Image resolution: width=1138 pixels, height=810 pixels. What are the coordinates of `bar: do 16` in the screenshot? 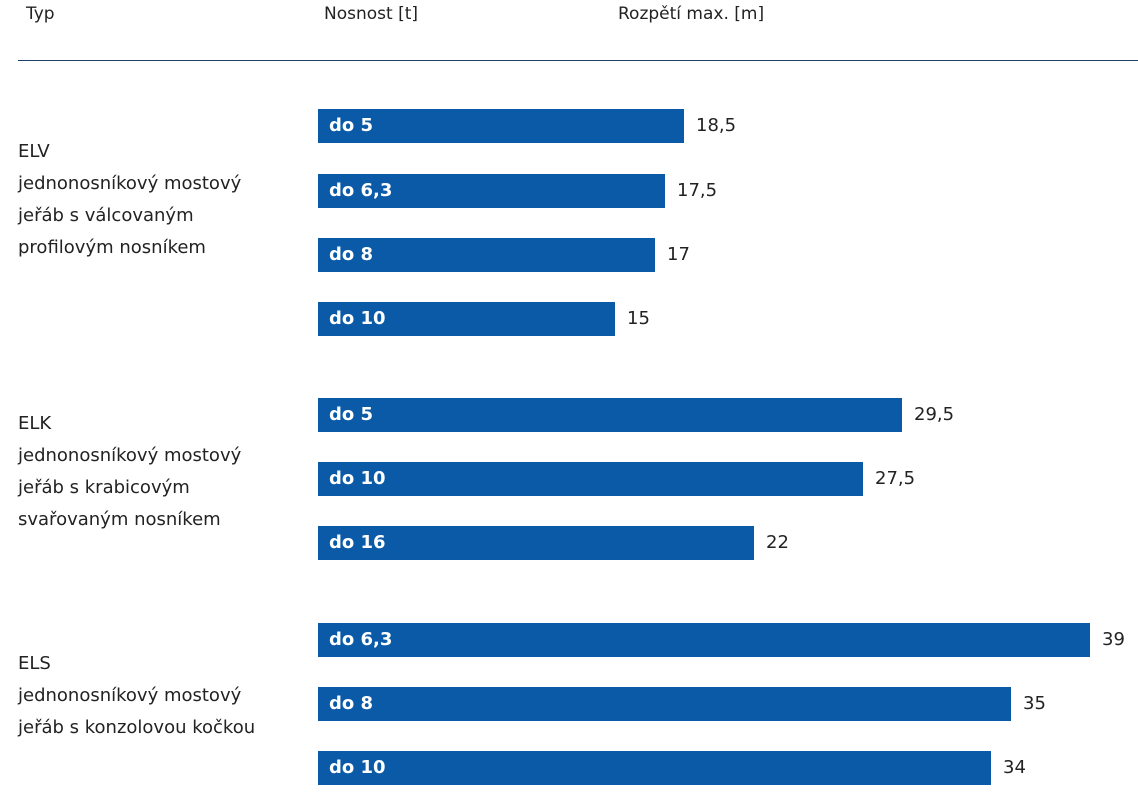 It's located at (536, 543).